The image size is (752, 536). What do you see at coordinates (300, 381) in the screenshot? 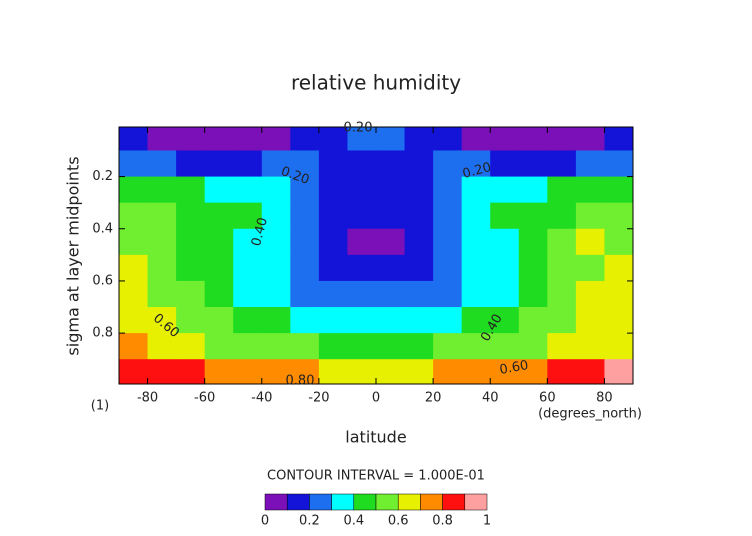
I see `contour-label: 0.80` at bounding box center [300, 381].